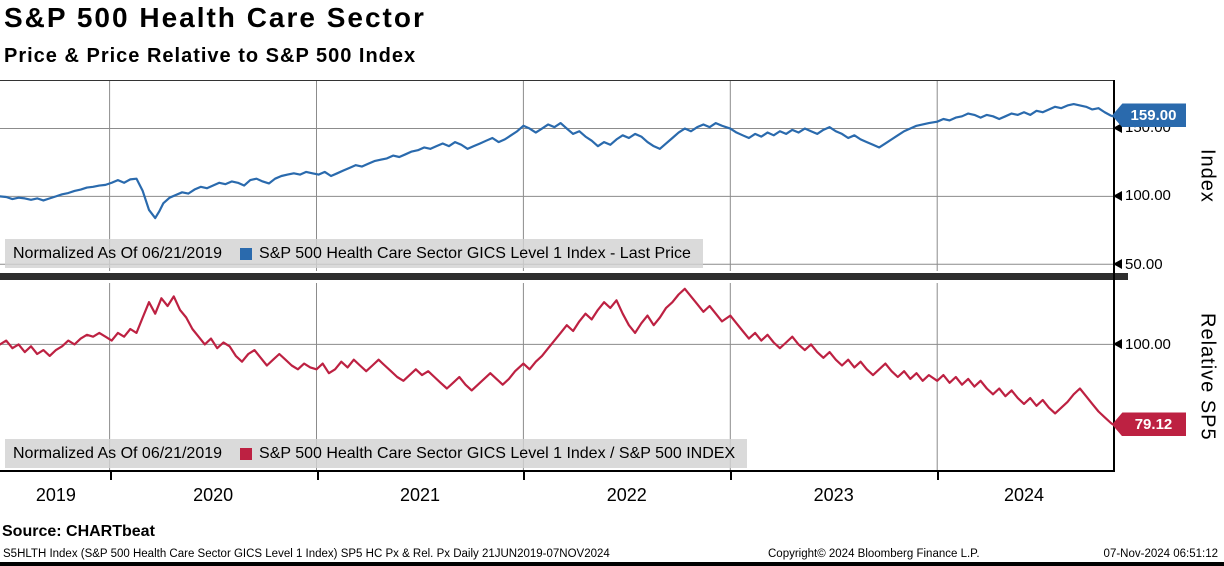  I want to click on price-series-swatch-icon, so click(246, 253).